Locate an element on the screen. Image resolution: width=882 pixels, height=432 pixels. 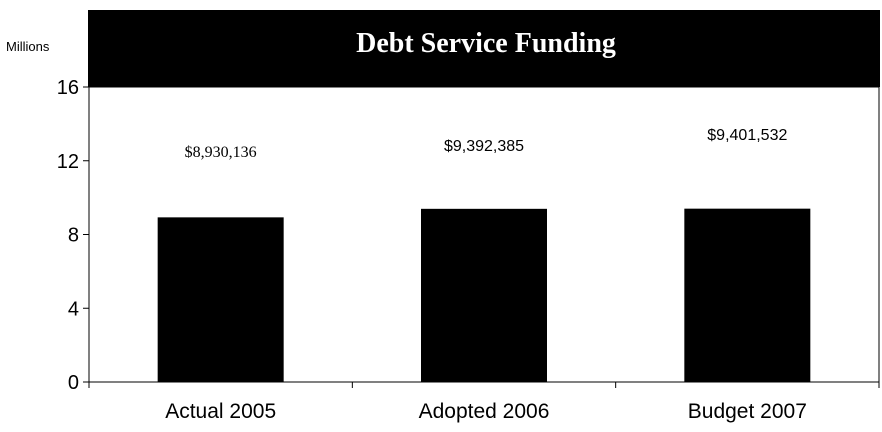
y-axis-unit-label: Millions is located at coordinates (28, 46).